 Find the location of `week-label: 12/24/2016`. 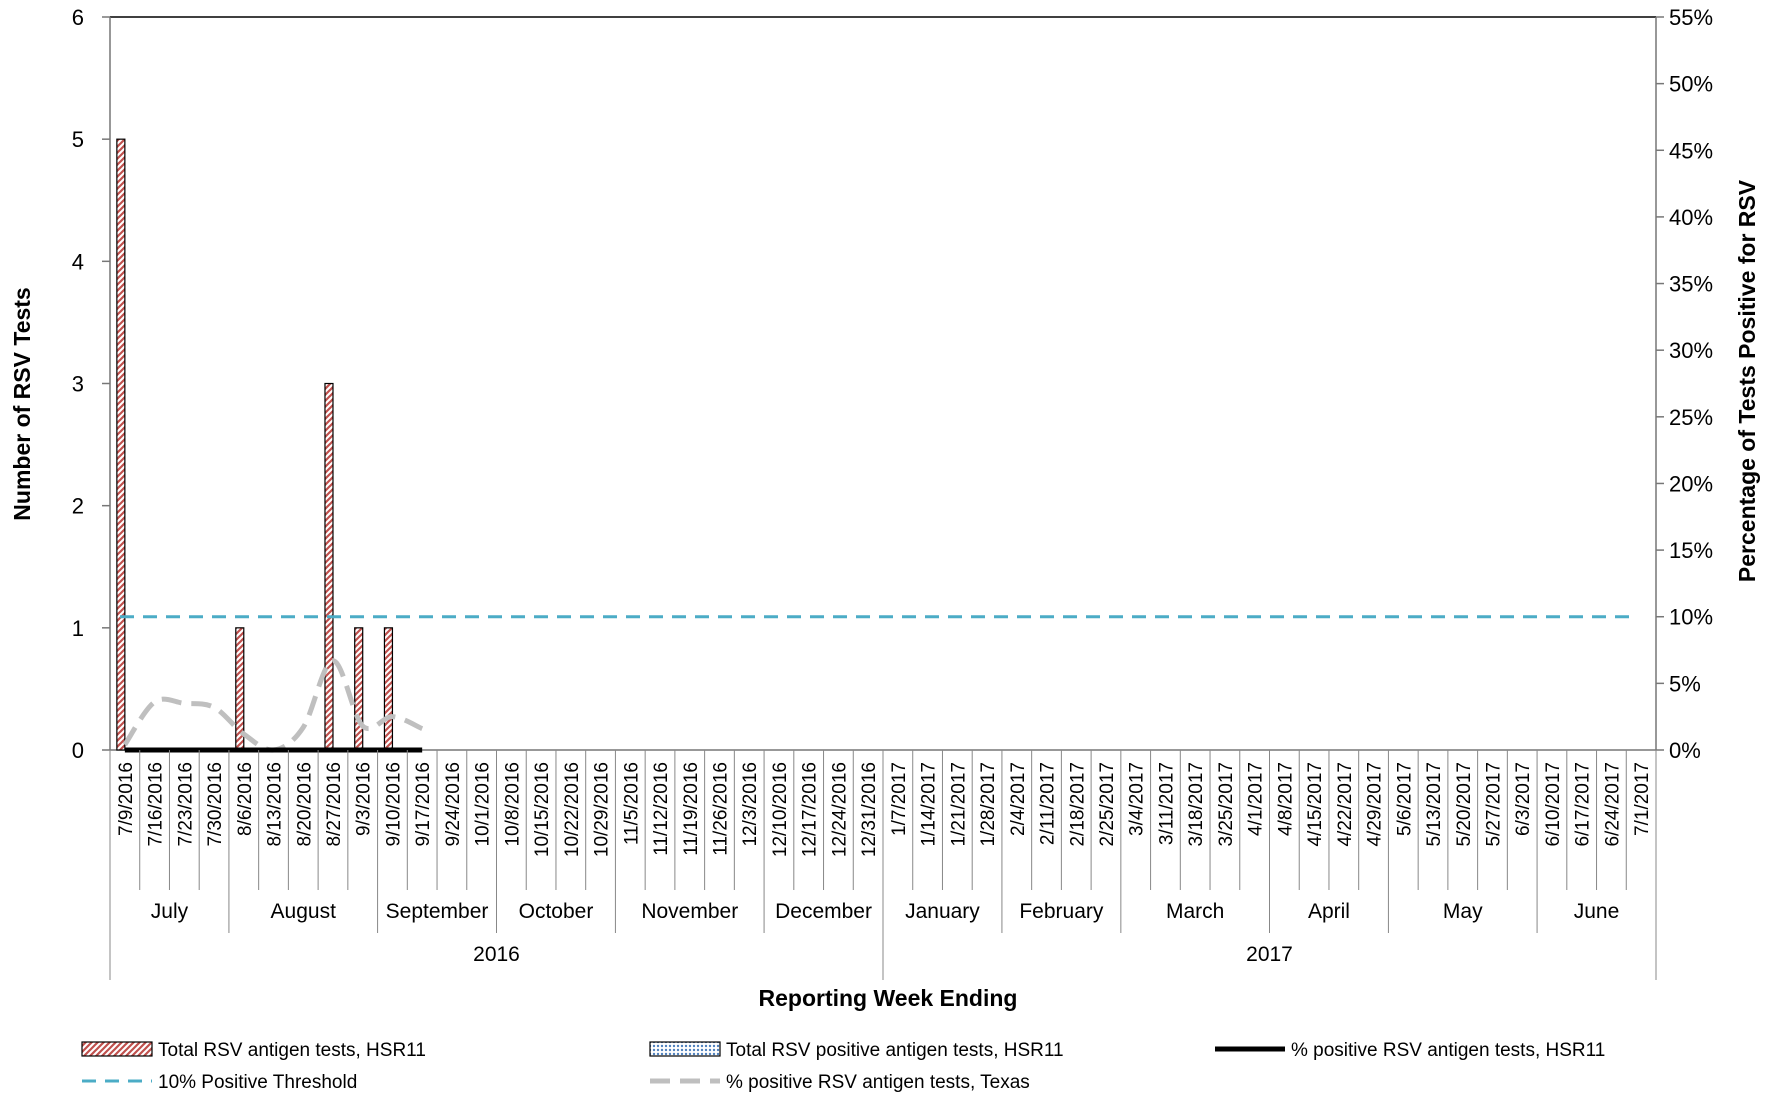

week-label: 12/24/2016 is located at coordinates (839, 809).